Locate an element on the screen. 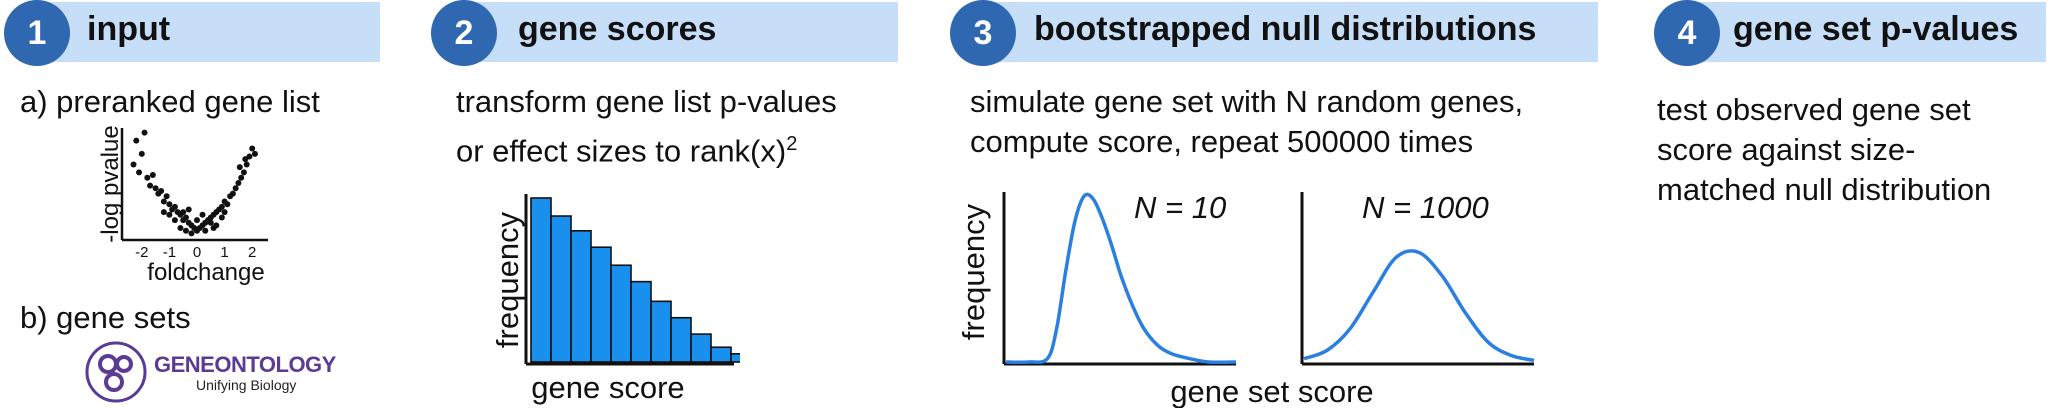  null-dist-line-1: simulate gene set with N random genes, is located at coordinates (1247, 101).